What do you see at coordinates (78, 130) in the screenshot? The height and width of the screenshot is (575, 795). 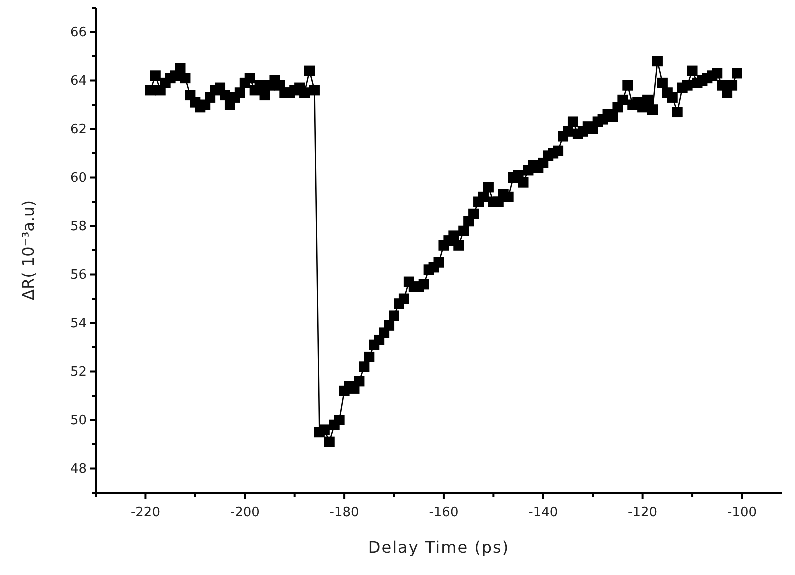 I see `y-tick-label: 62` at bounding box center [78, 130].